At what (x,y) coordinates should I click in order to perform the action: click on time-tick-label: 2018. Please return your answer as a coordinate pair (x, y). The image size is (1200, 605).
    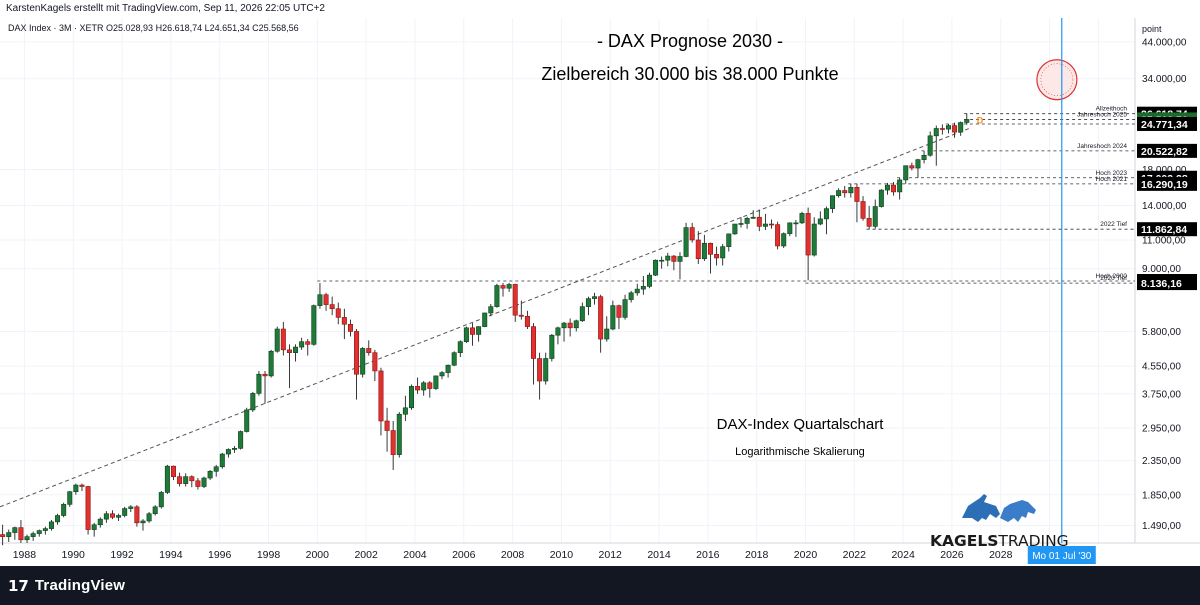
    Looking at the image, I should click on (757, 555).